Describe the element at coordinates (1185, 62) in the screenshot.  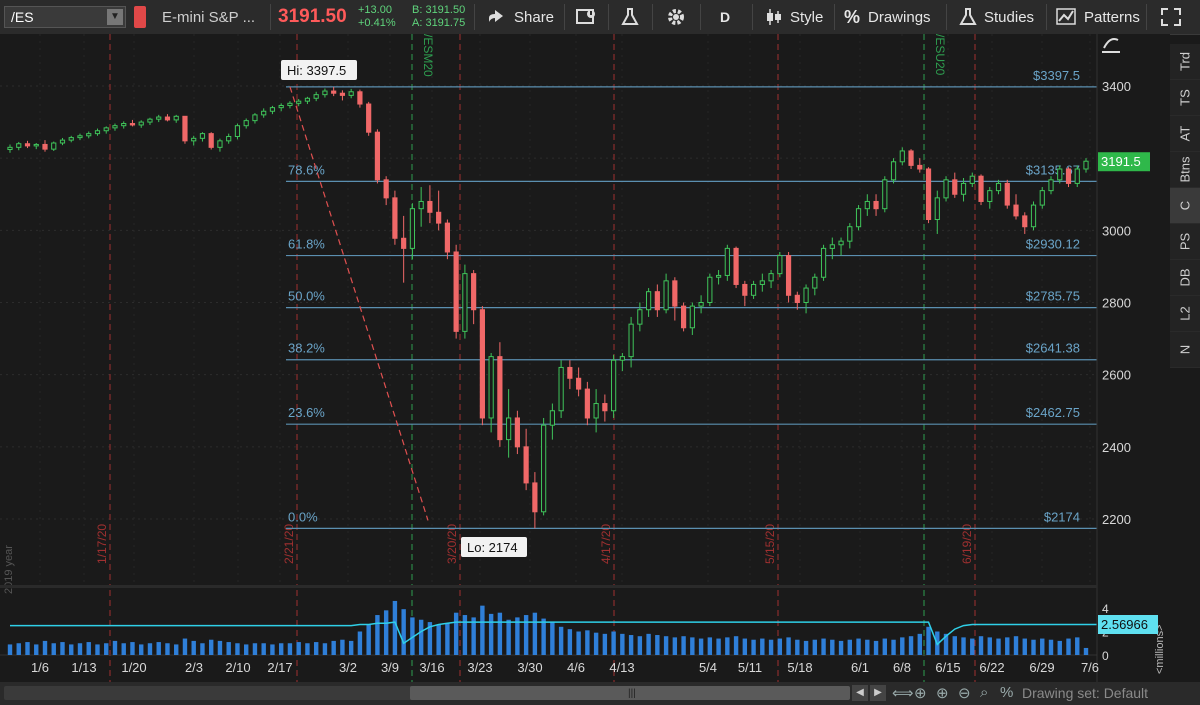
I see `side-tab-trd: Trd` at that location.